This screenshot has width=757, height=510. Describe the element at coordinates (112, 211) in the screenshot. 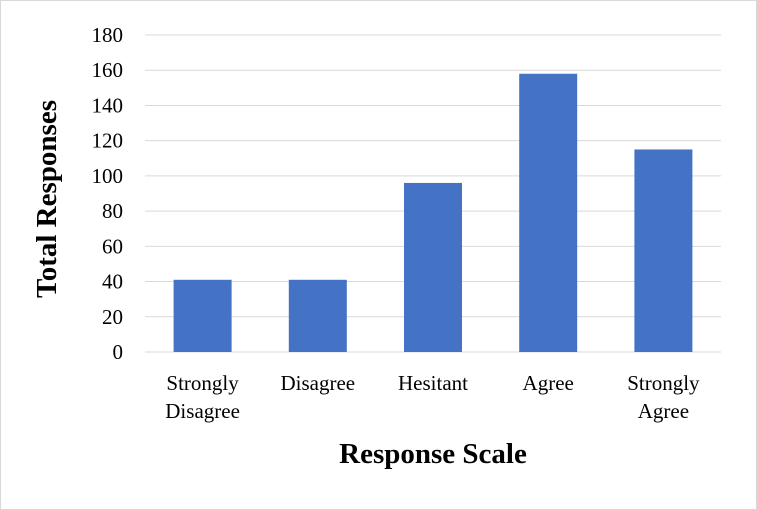

I see `y-tick-label: 80` at that location.